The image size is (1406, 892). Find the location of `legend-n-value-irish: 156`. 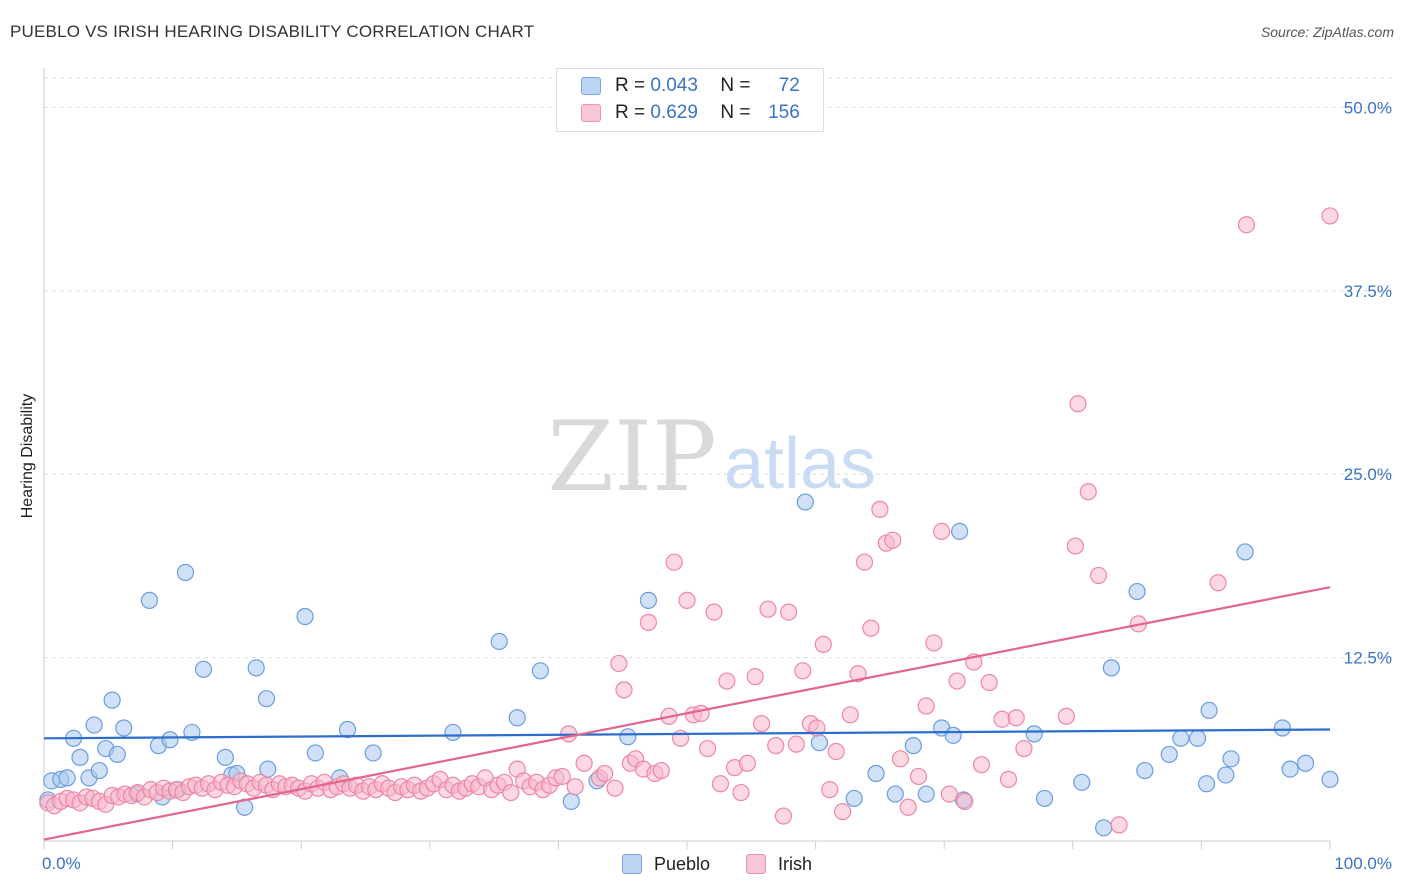

legend-n-value-irish: 156 is located at coordinates (784, 112).